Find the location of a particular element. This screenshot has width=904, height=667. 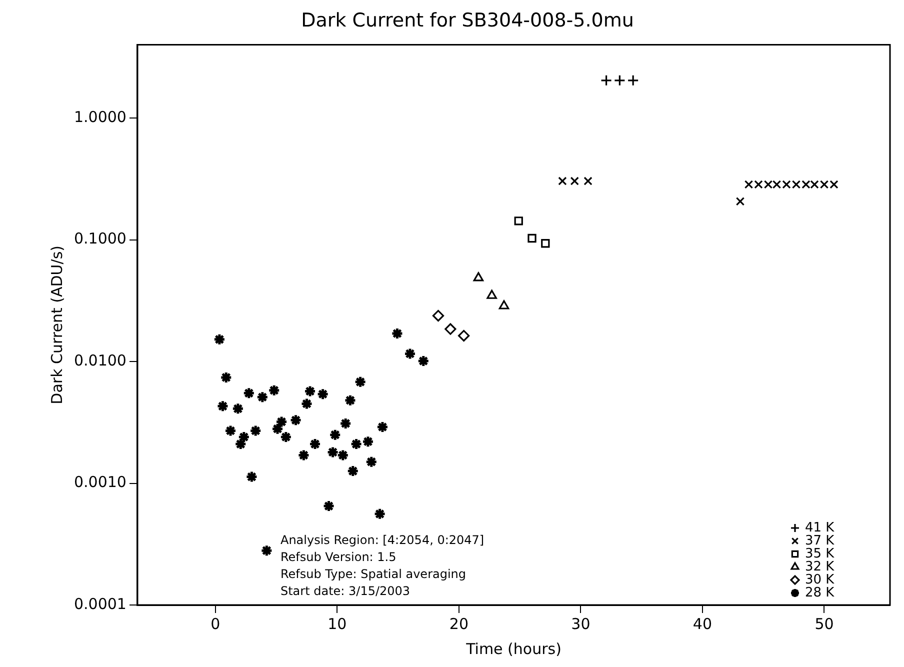

annotation: Analysis Region: [4:2054, 0:2047] is located at coordinates (382, 540).